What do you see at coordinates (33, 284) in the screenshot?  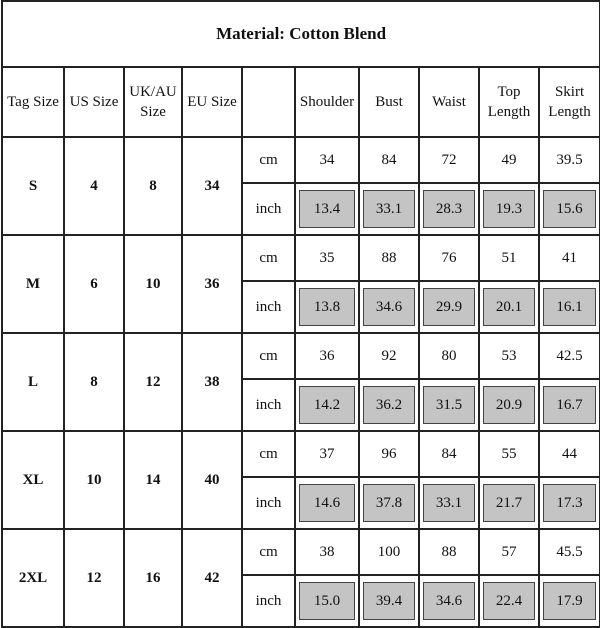 I see `tag-size: M` at bounding box center [33, 284].